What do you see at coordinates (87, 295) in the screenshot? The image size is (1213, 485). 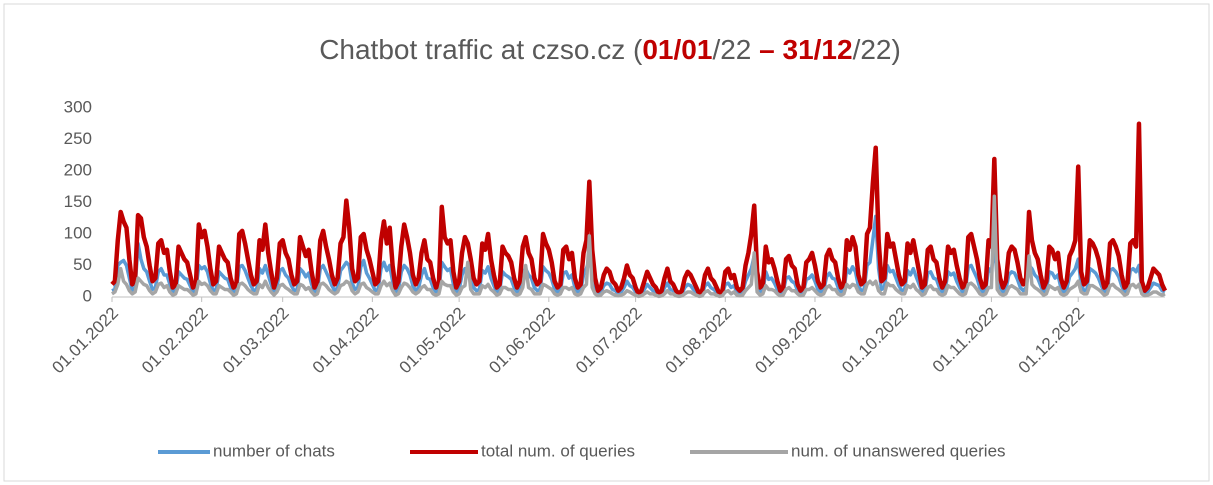 I see `y-tick-label: 0` at bounding box center [87, 295].